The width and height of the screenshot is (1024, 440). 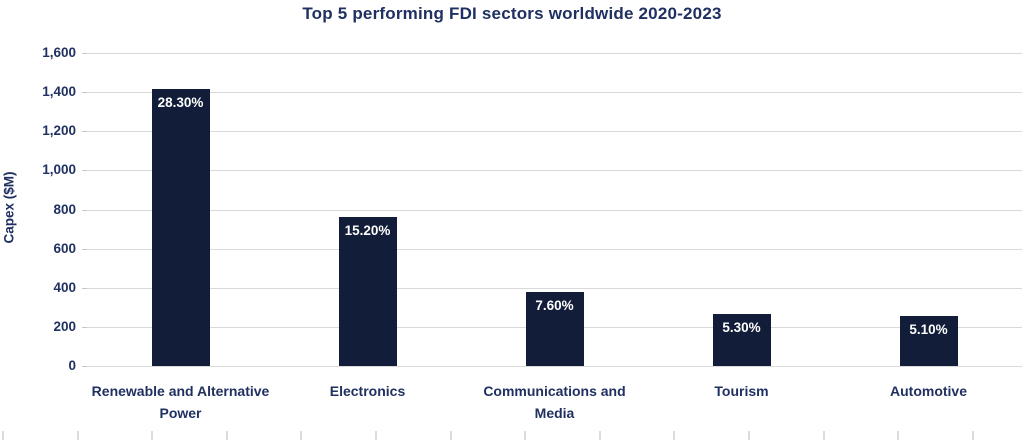 I want to click on x-axis-category-label: Electronics, so click(x=367, y=391).